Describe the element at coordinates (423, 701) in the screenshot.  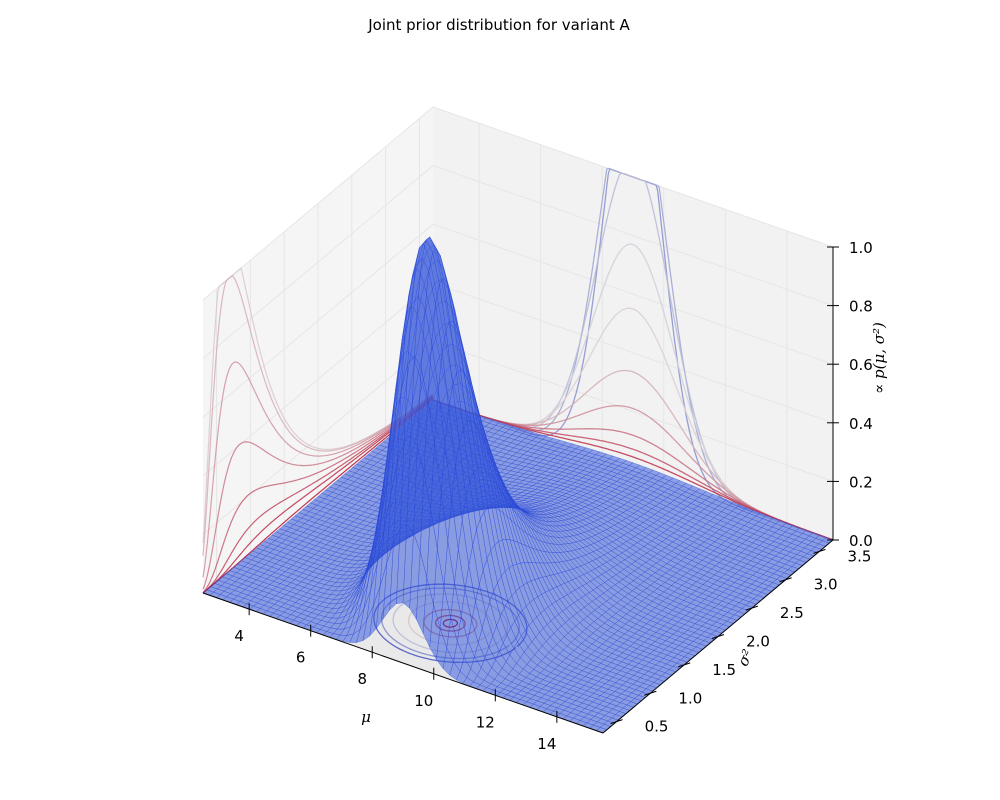
I see `x-tick-label: 10` at that location.